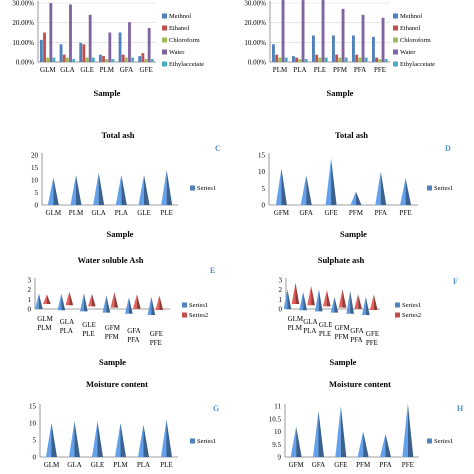  What do you see at coordinates (35, 156) in the screenshot?
I see `y-tick-label: 20` at bounding box center [35, 156].